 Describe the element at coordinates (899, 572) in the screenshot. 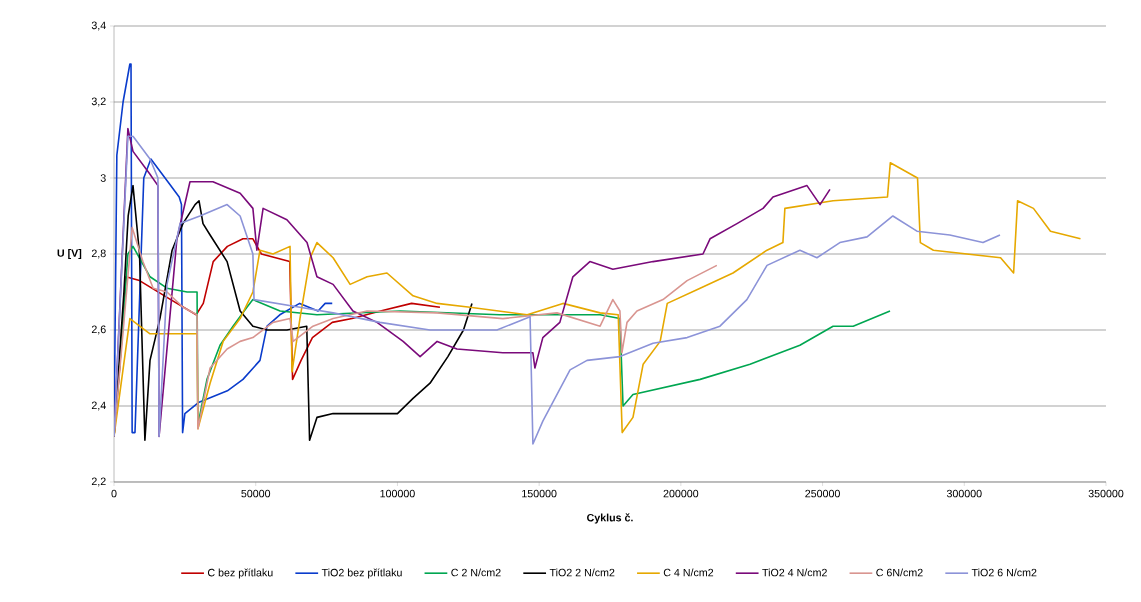

I see `legend-label: C 6N/cm2` at that location.